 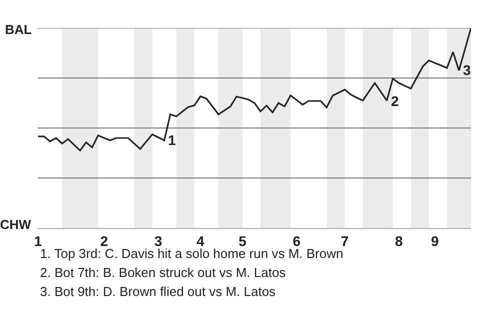 I want to click on annotation: 2, so click(x=395, y=101).